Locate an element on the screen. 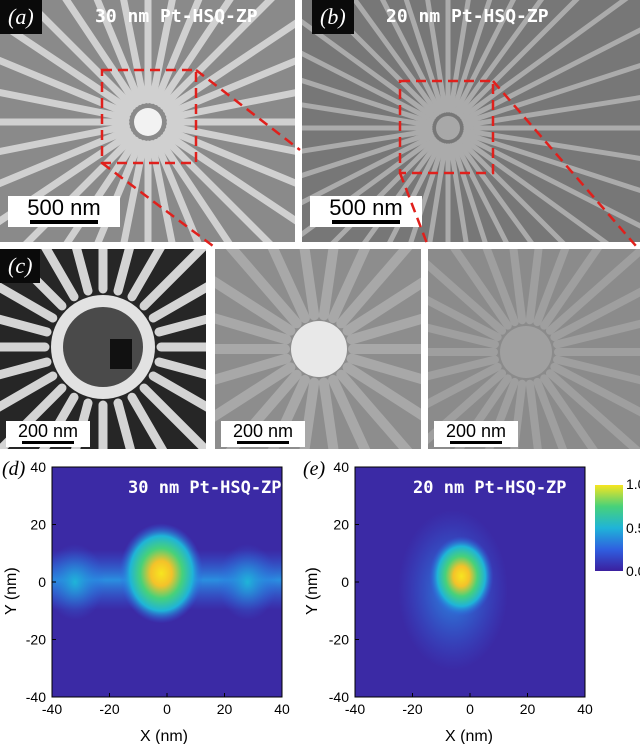  y-tick-label: -40 is located at coordinates (339, 697).